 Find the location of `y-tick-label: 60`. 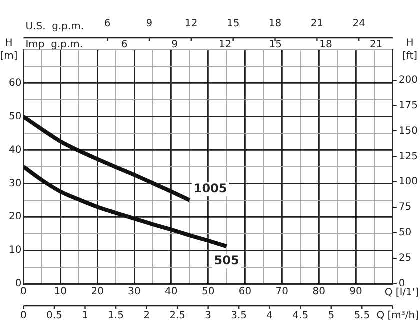

y-tick-label: 60 is located at coordinates (15, 84).